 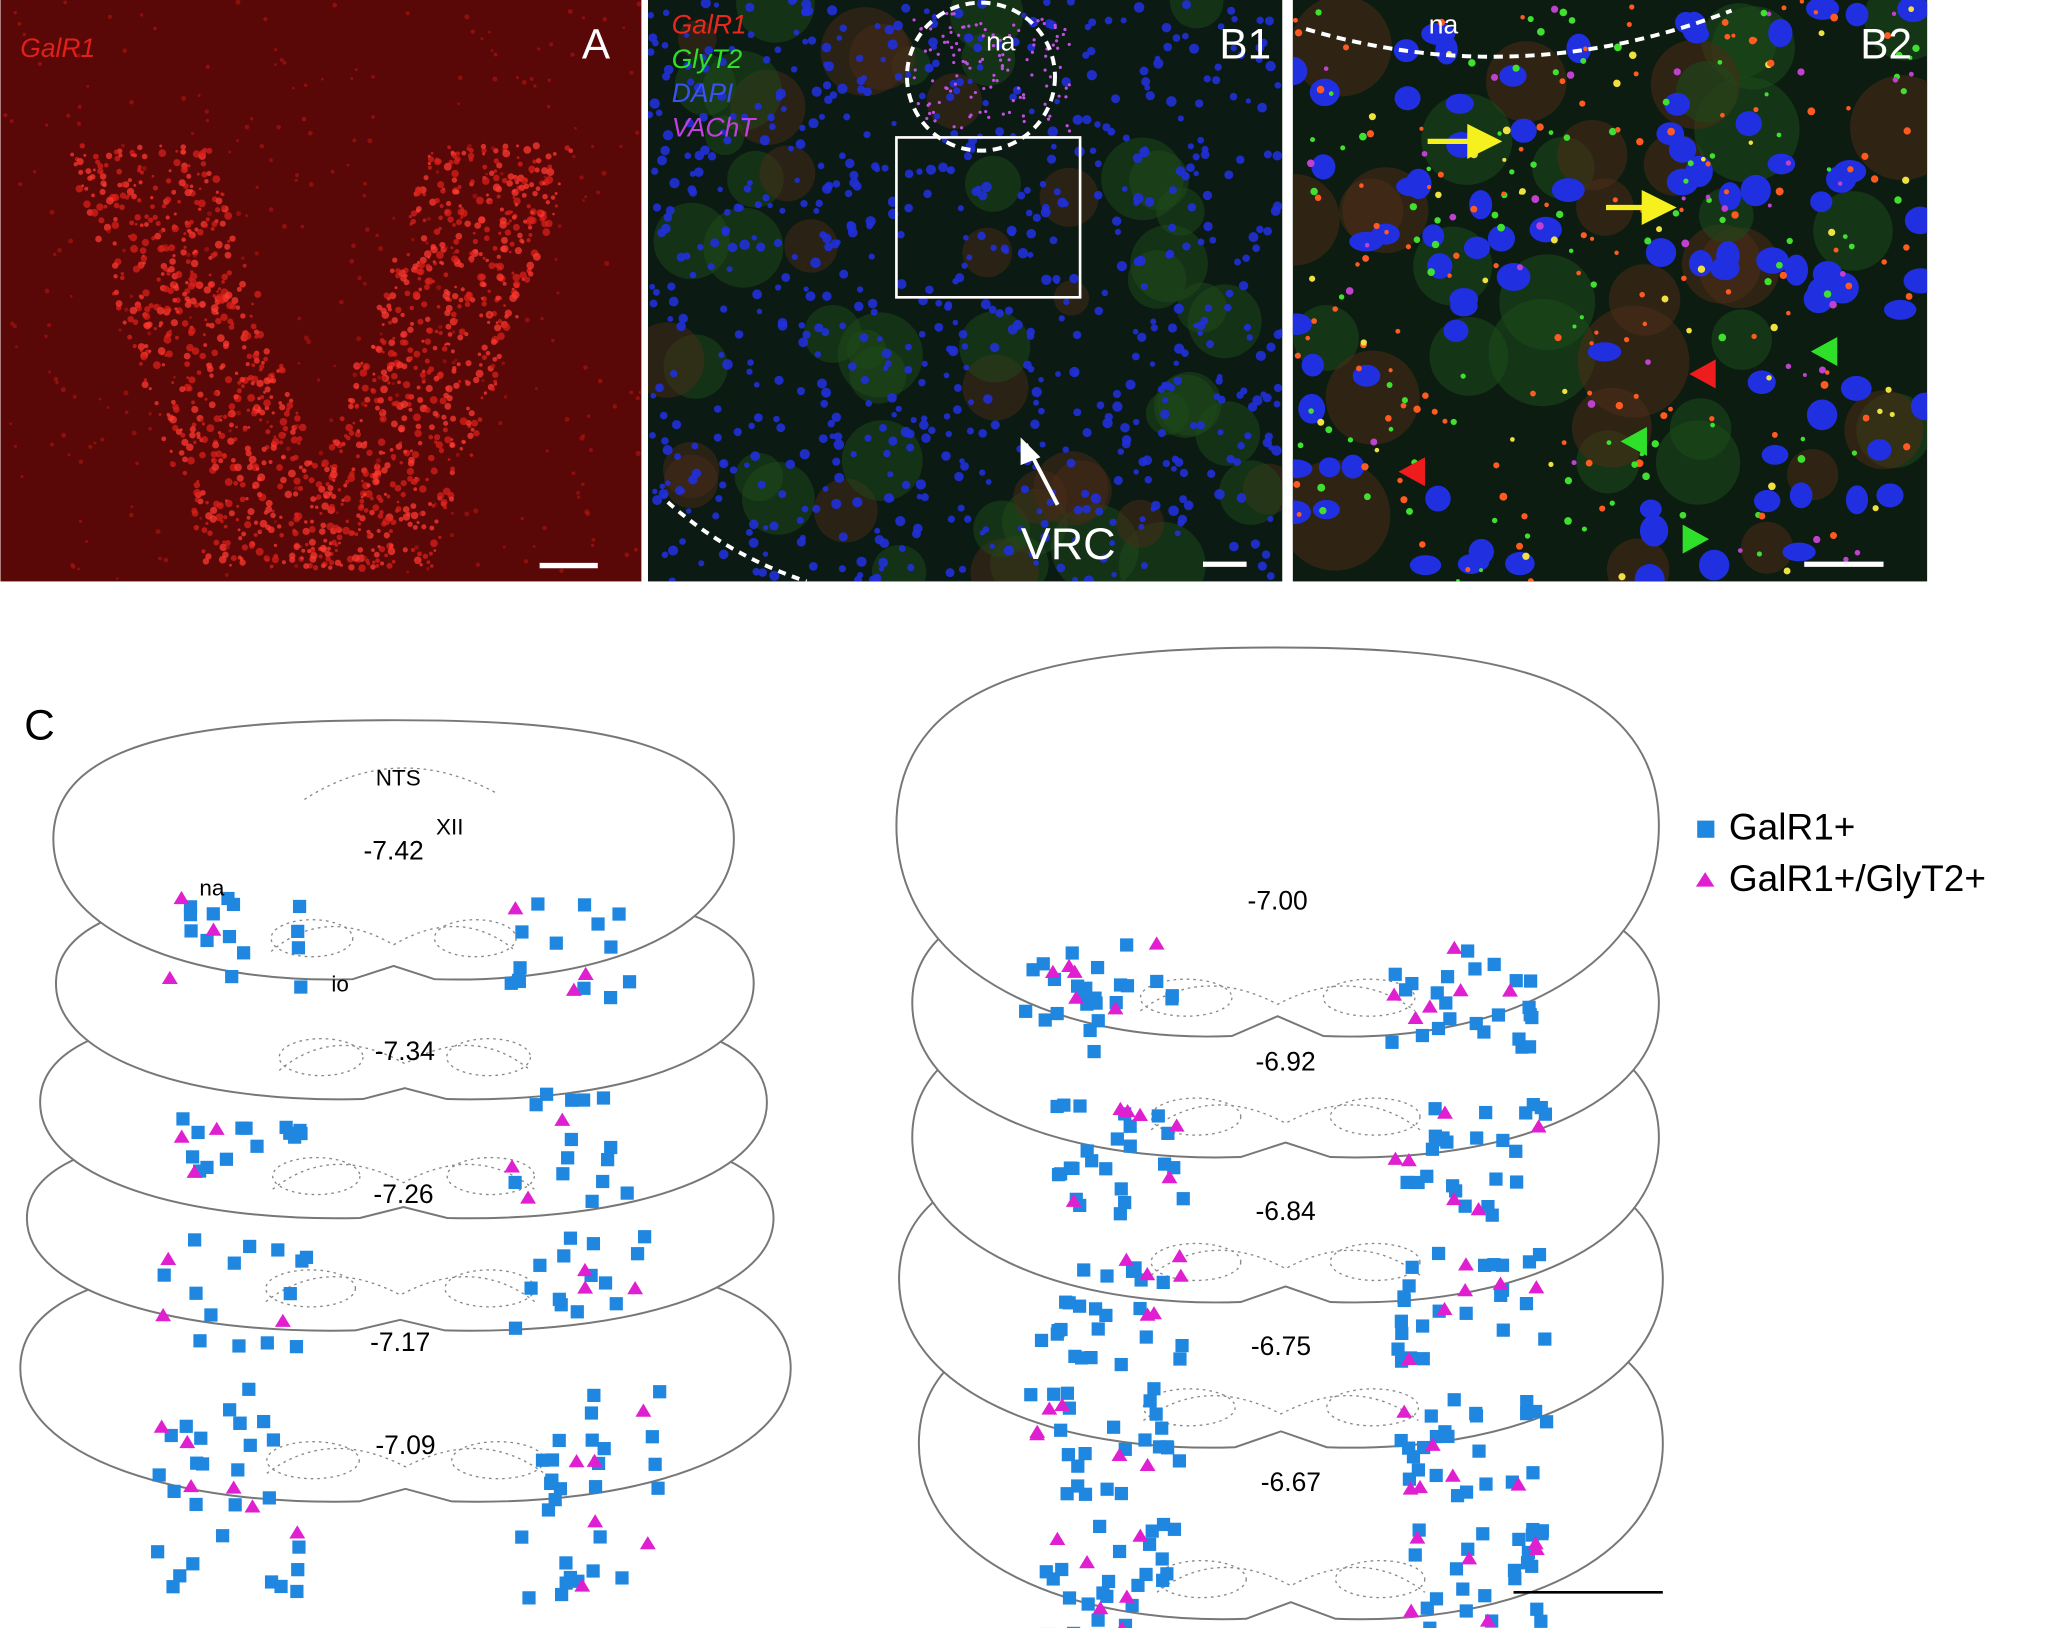 What do you see at coordinates (1610, 291) in the screenshot?
I see `panel-b2-texture` at bounding box center [1610, 291].